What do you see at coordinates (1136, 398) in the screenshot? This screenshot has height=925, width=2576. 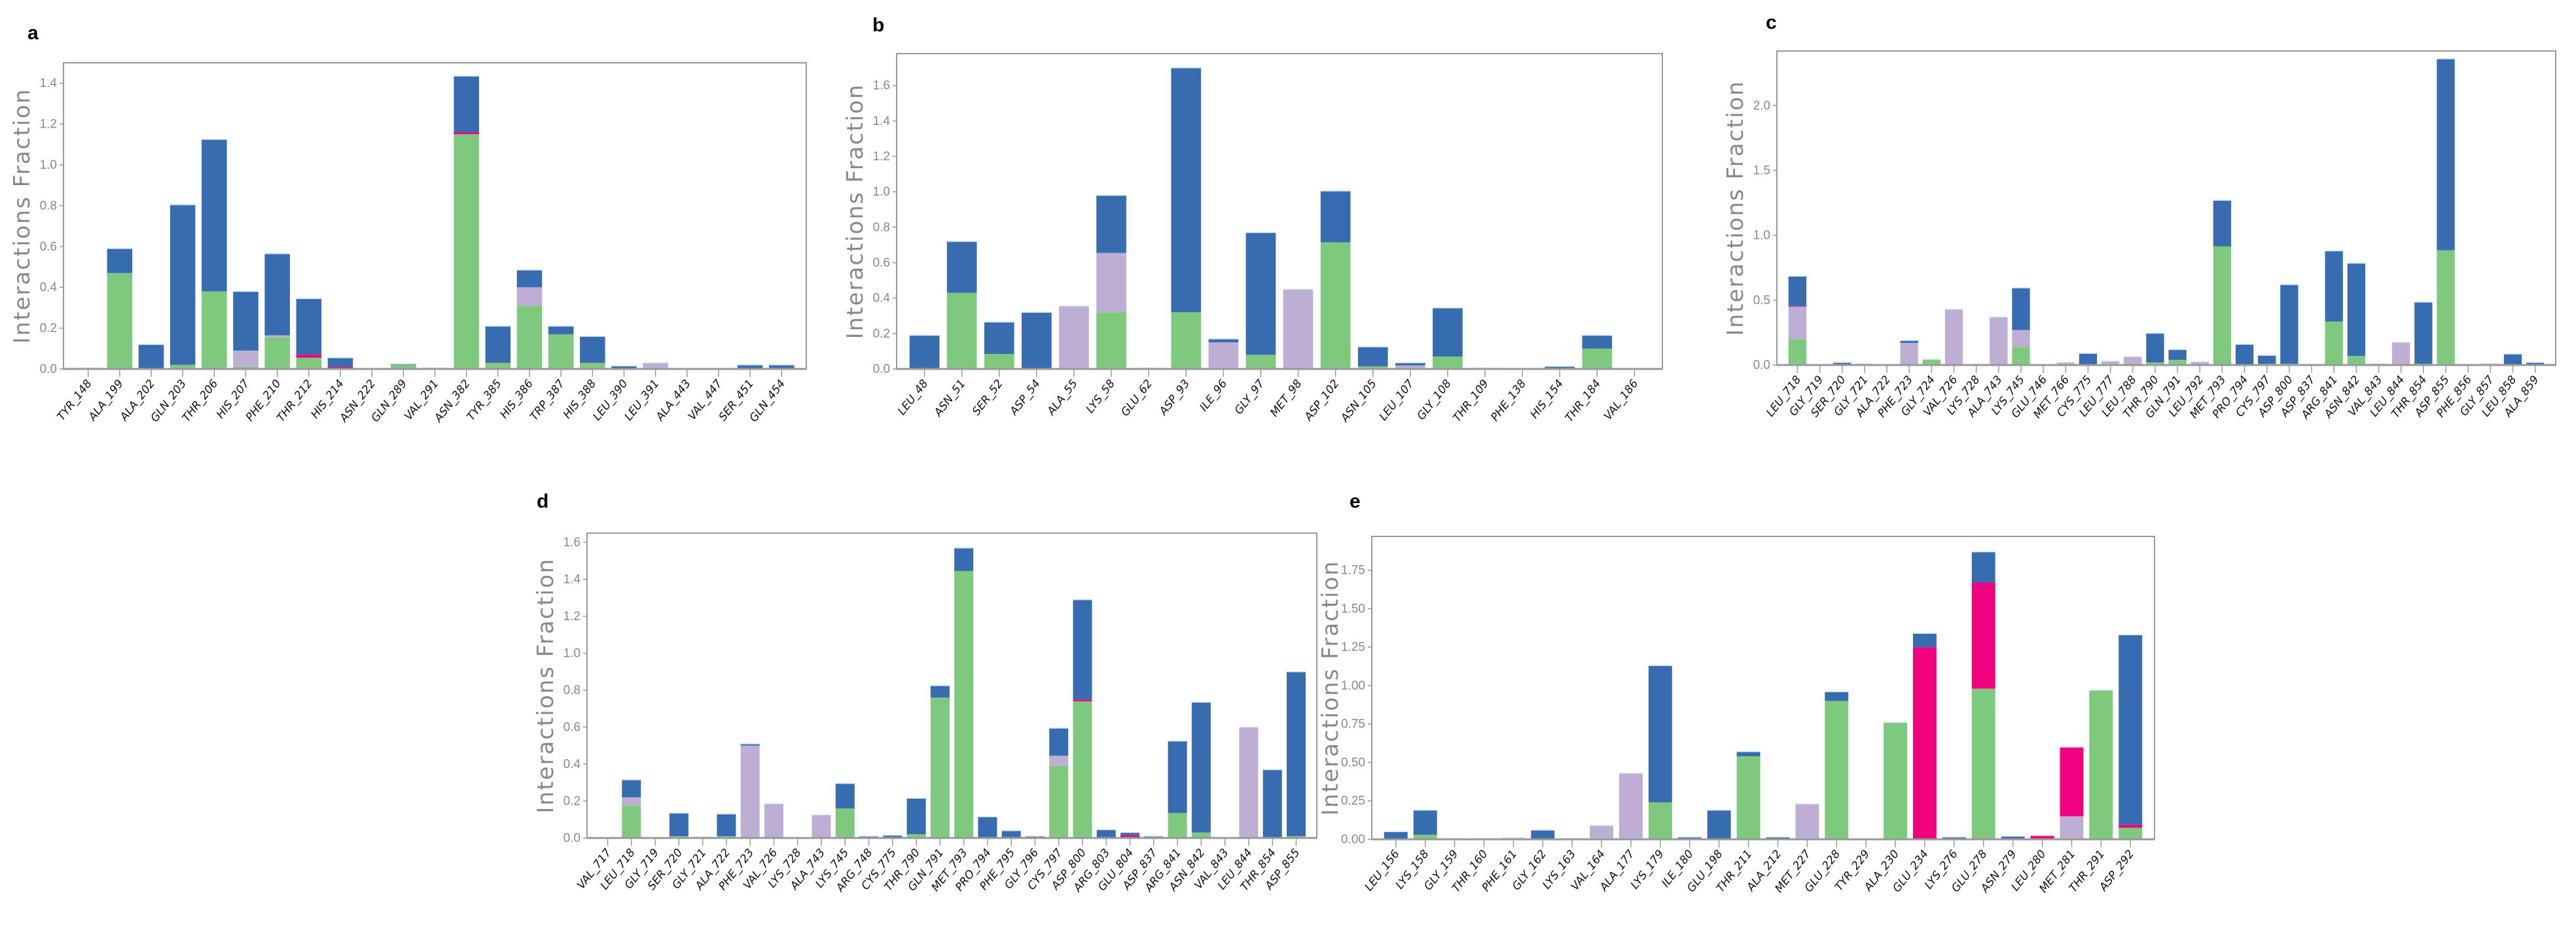 I see `x-tick-label: GLU_62` at bounding box center [1136, 398].